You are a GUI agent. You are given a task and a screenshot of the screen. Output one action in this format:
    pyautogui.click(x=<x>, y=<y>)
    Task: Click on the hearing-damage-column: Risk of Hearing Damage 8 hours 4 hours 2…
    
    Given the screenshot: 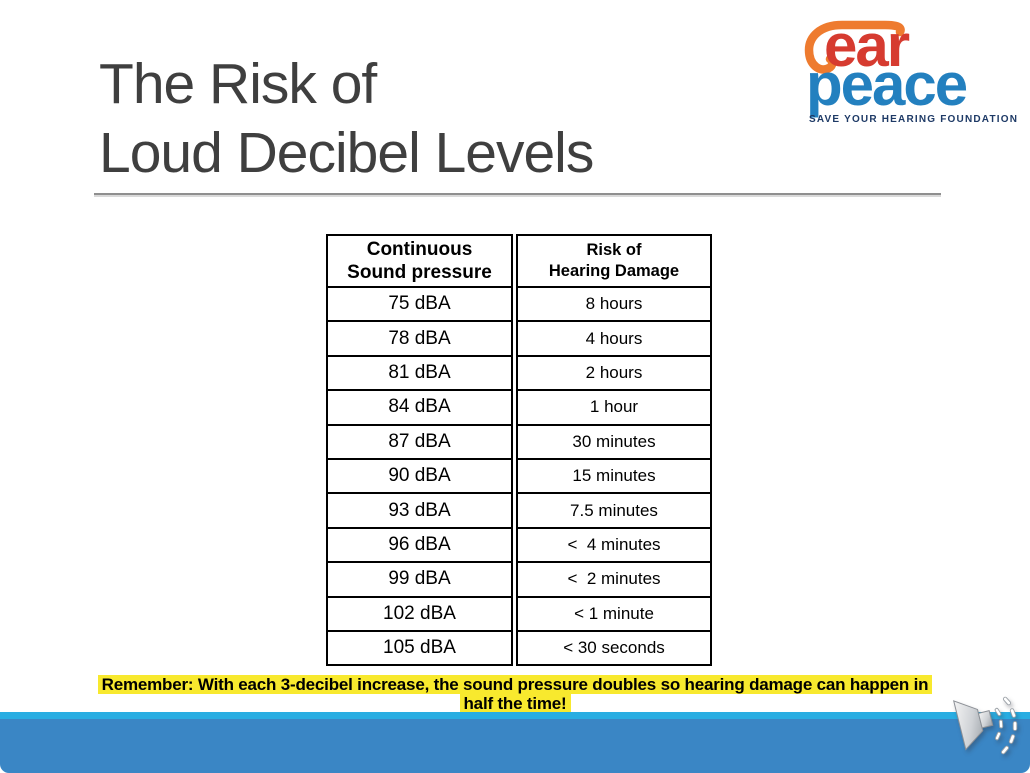 What is the action you would take?
    pyautogui.click(x=614, y=450)
    